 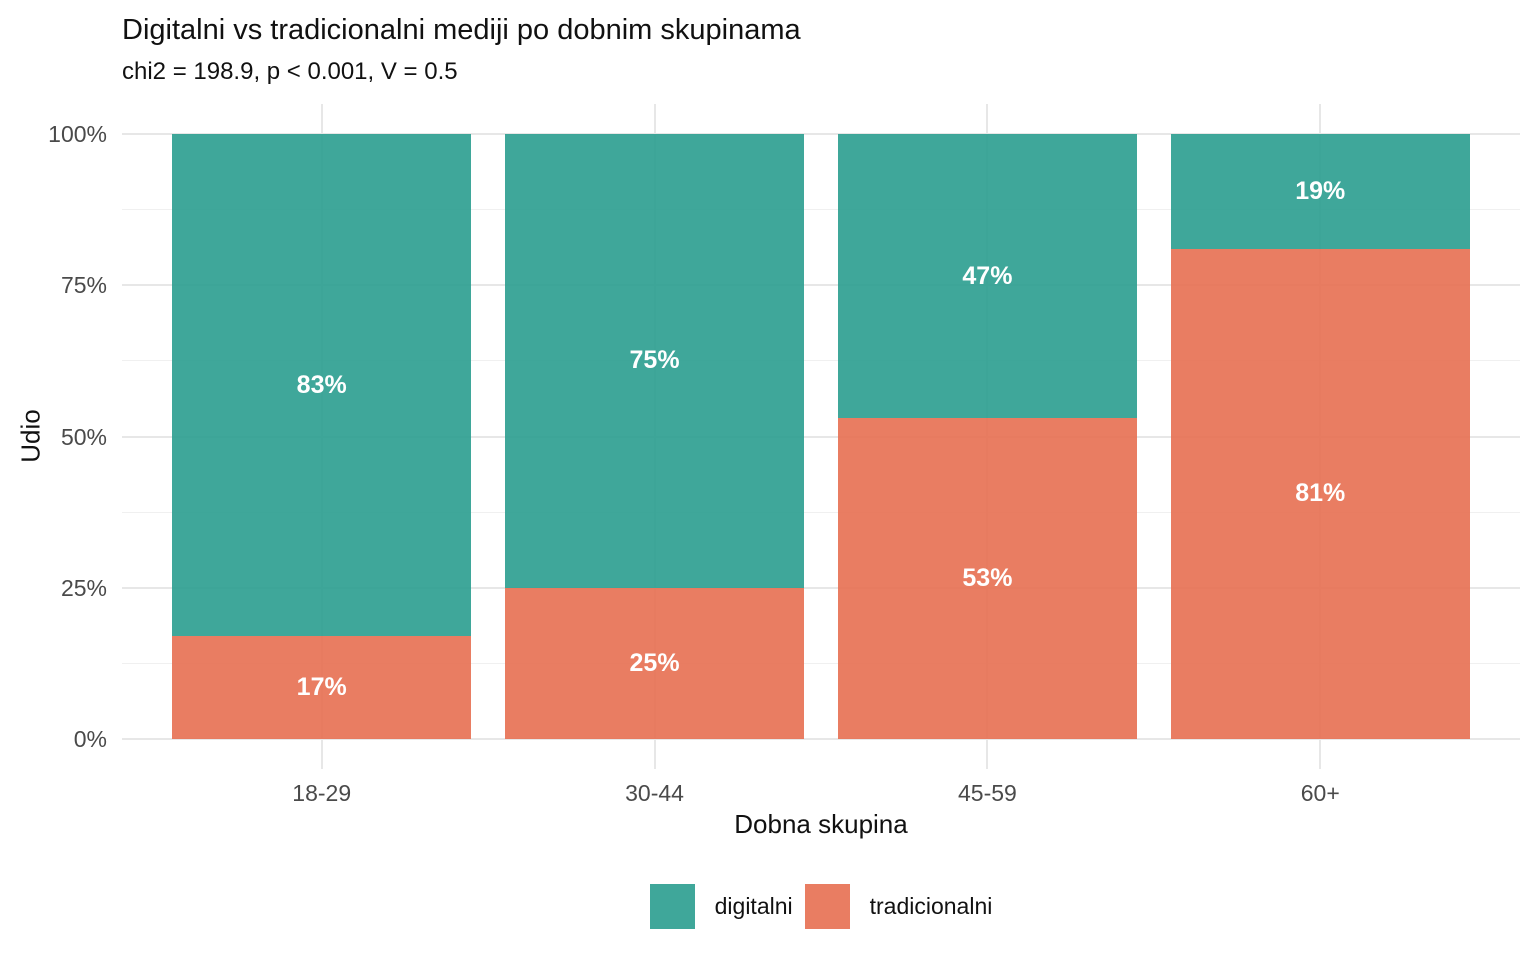 I want to click on bar-value-label: 83%, so click(x=321, y=384).